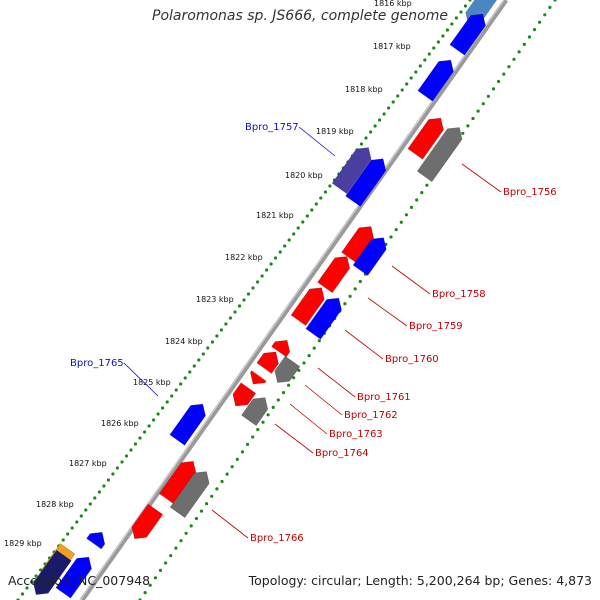  Describe the element at coordinates (392, 46) in the screenshot. I see `kbp-tick-label: 1817 kbp` at that location.